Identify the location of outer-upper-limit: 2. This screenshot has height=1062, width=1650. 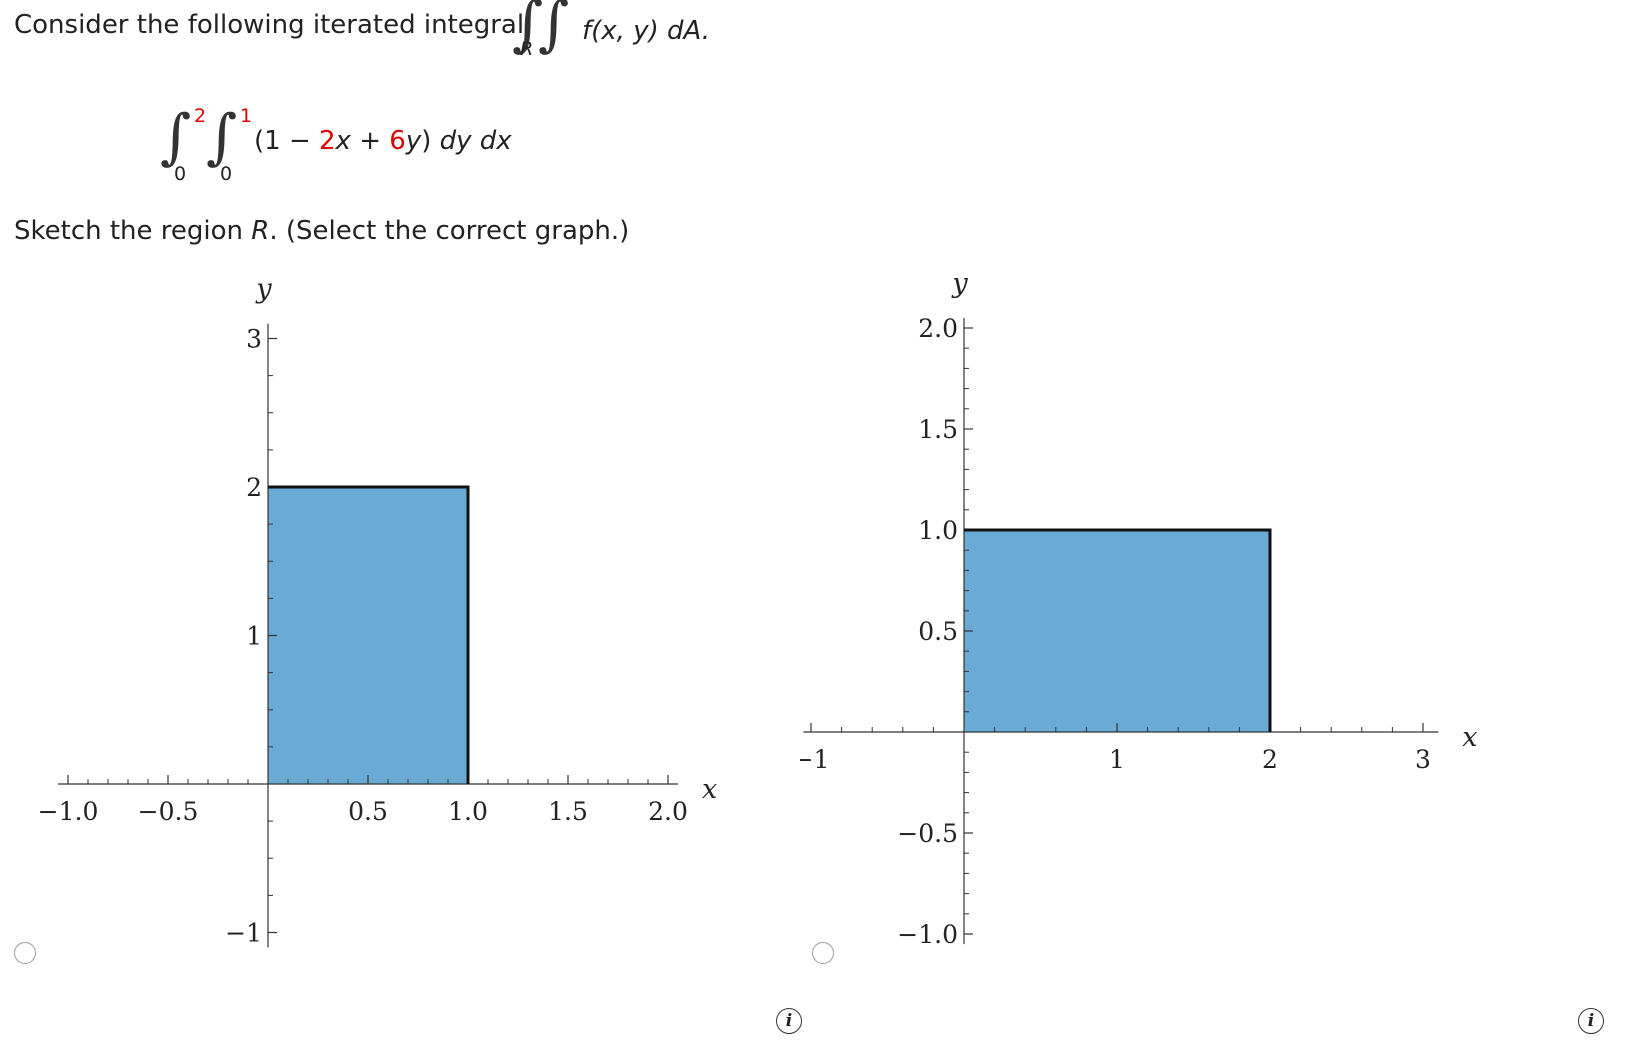
(200, 116).